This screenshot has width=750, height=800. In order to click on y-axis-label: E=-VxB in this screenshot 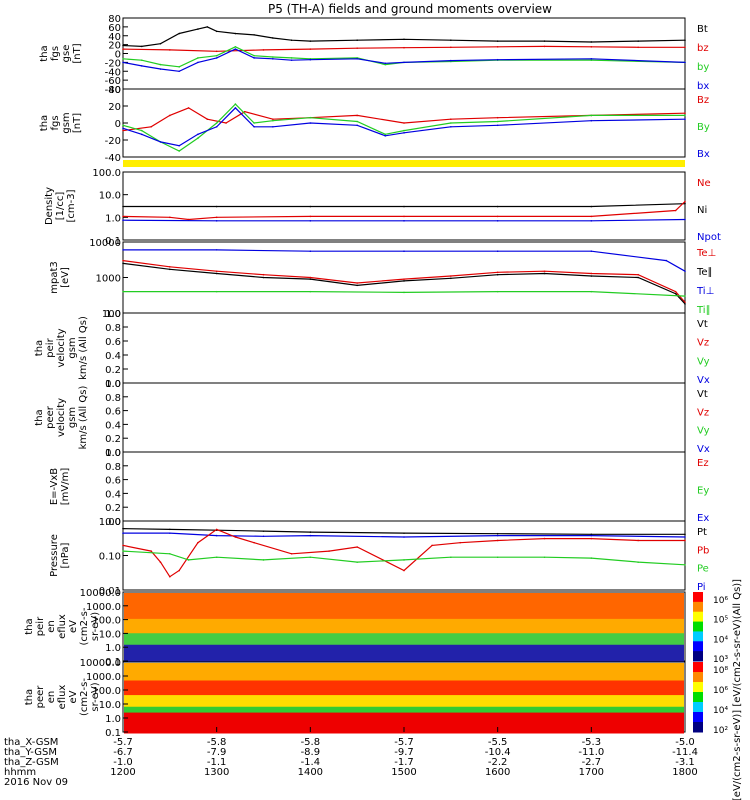, I will do `click(54, 486)`.